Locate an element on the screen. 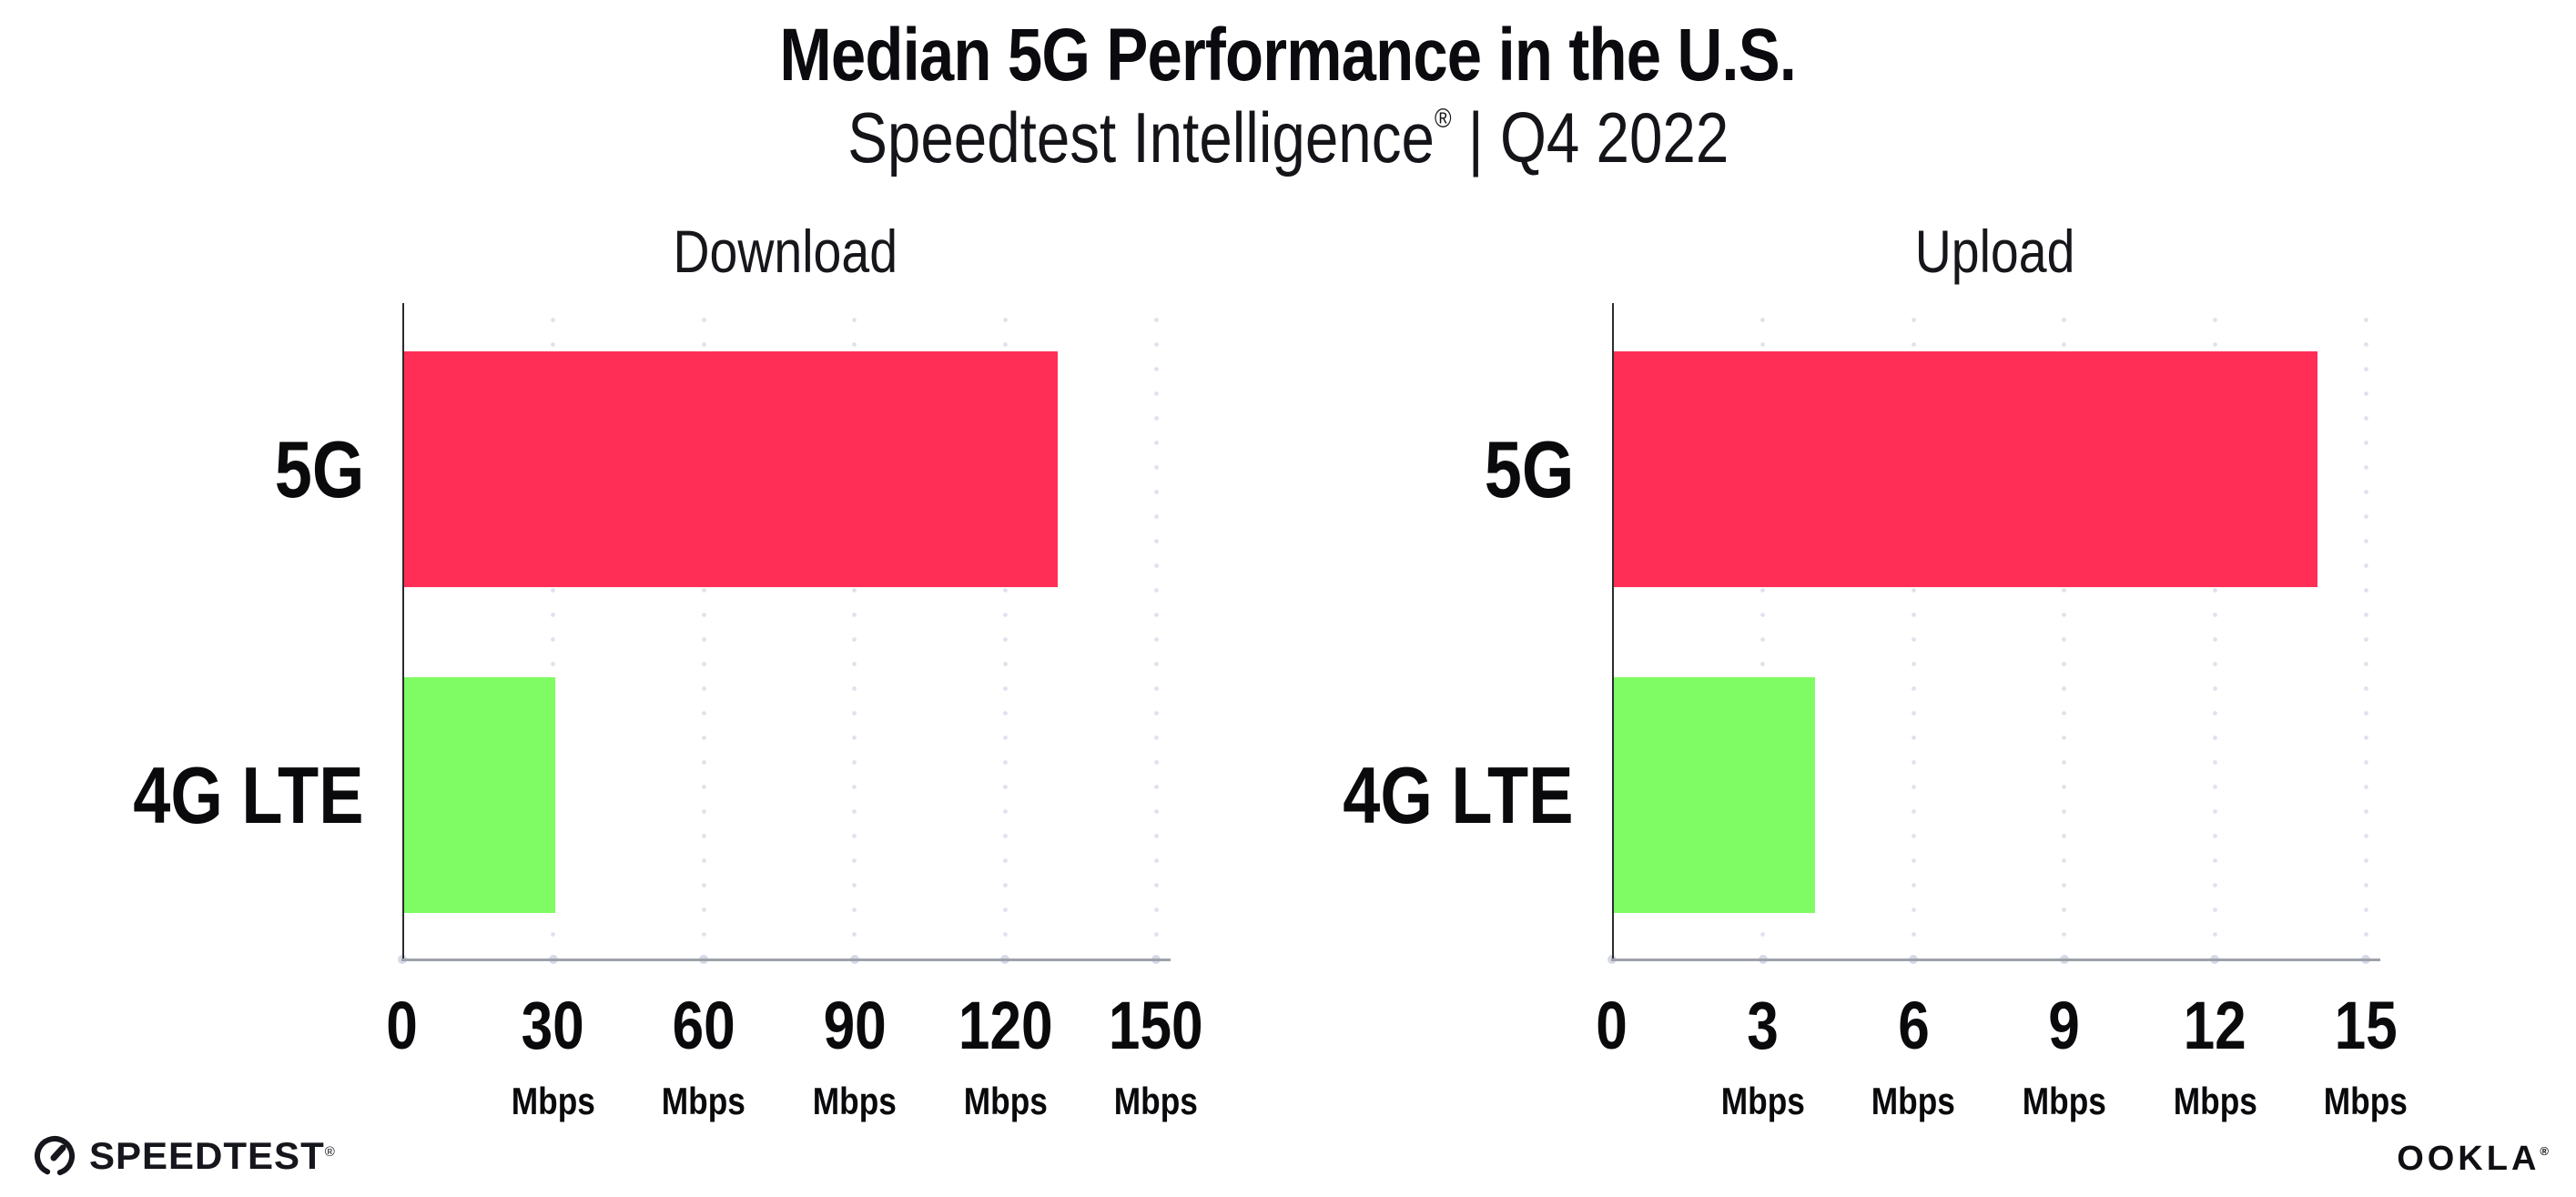 Image resolution: width=2576 pixels, height=1197 pixels. x-tick-label-60-download: 60 is located at coordinates (703, 1025).